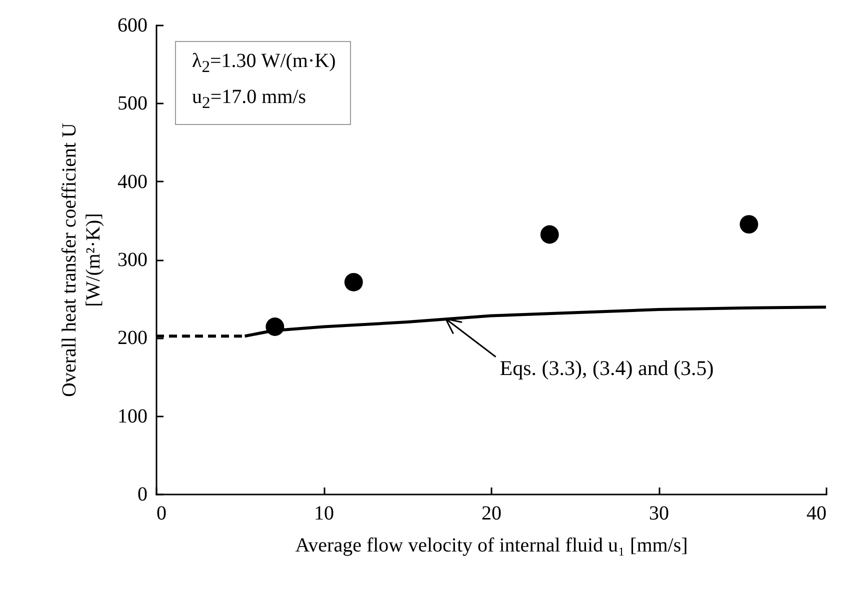  What do you see at coordinates (143, 495) in the screenshot?
I see `y-tick-label: 0` at bounding box center [143, 495].